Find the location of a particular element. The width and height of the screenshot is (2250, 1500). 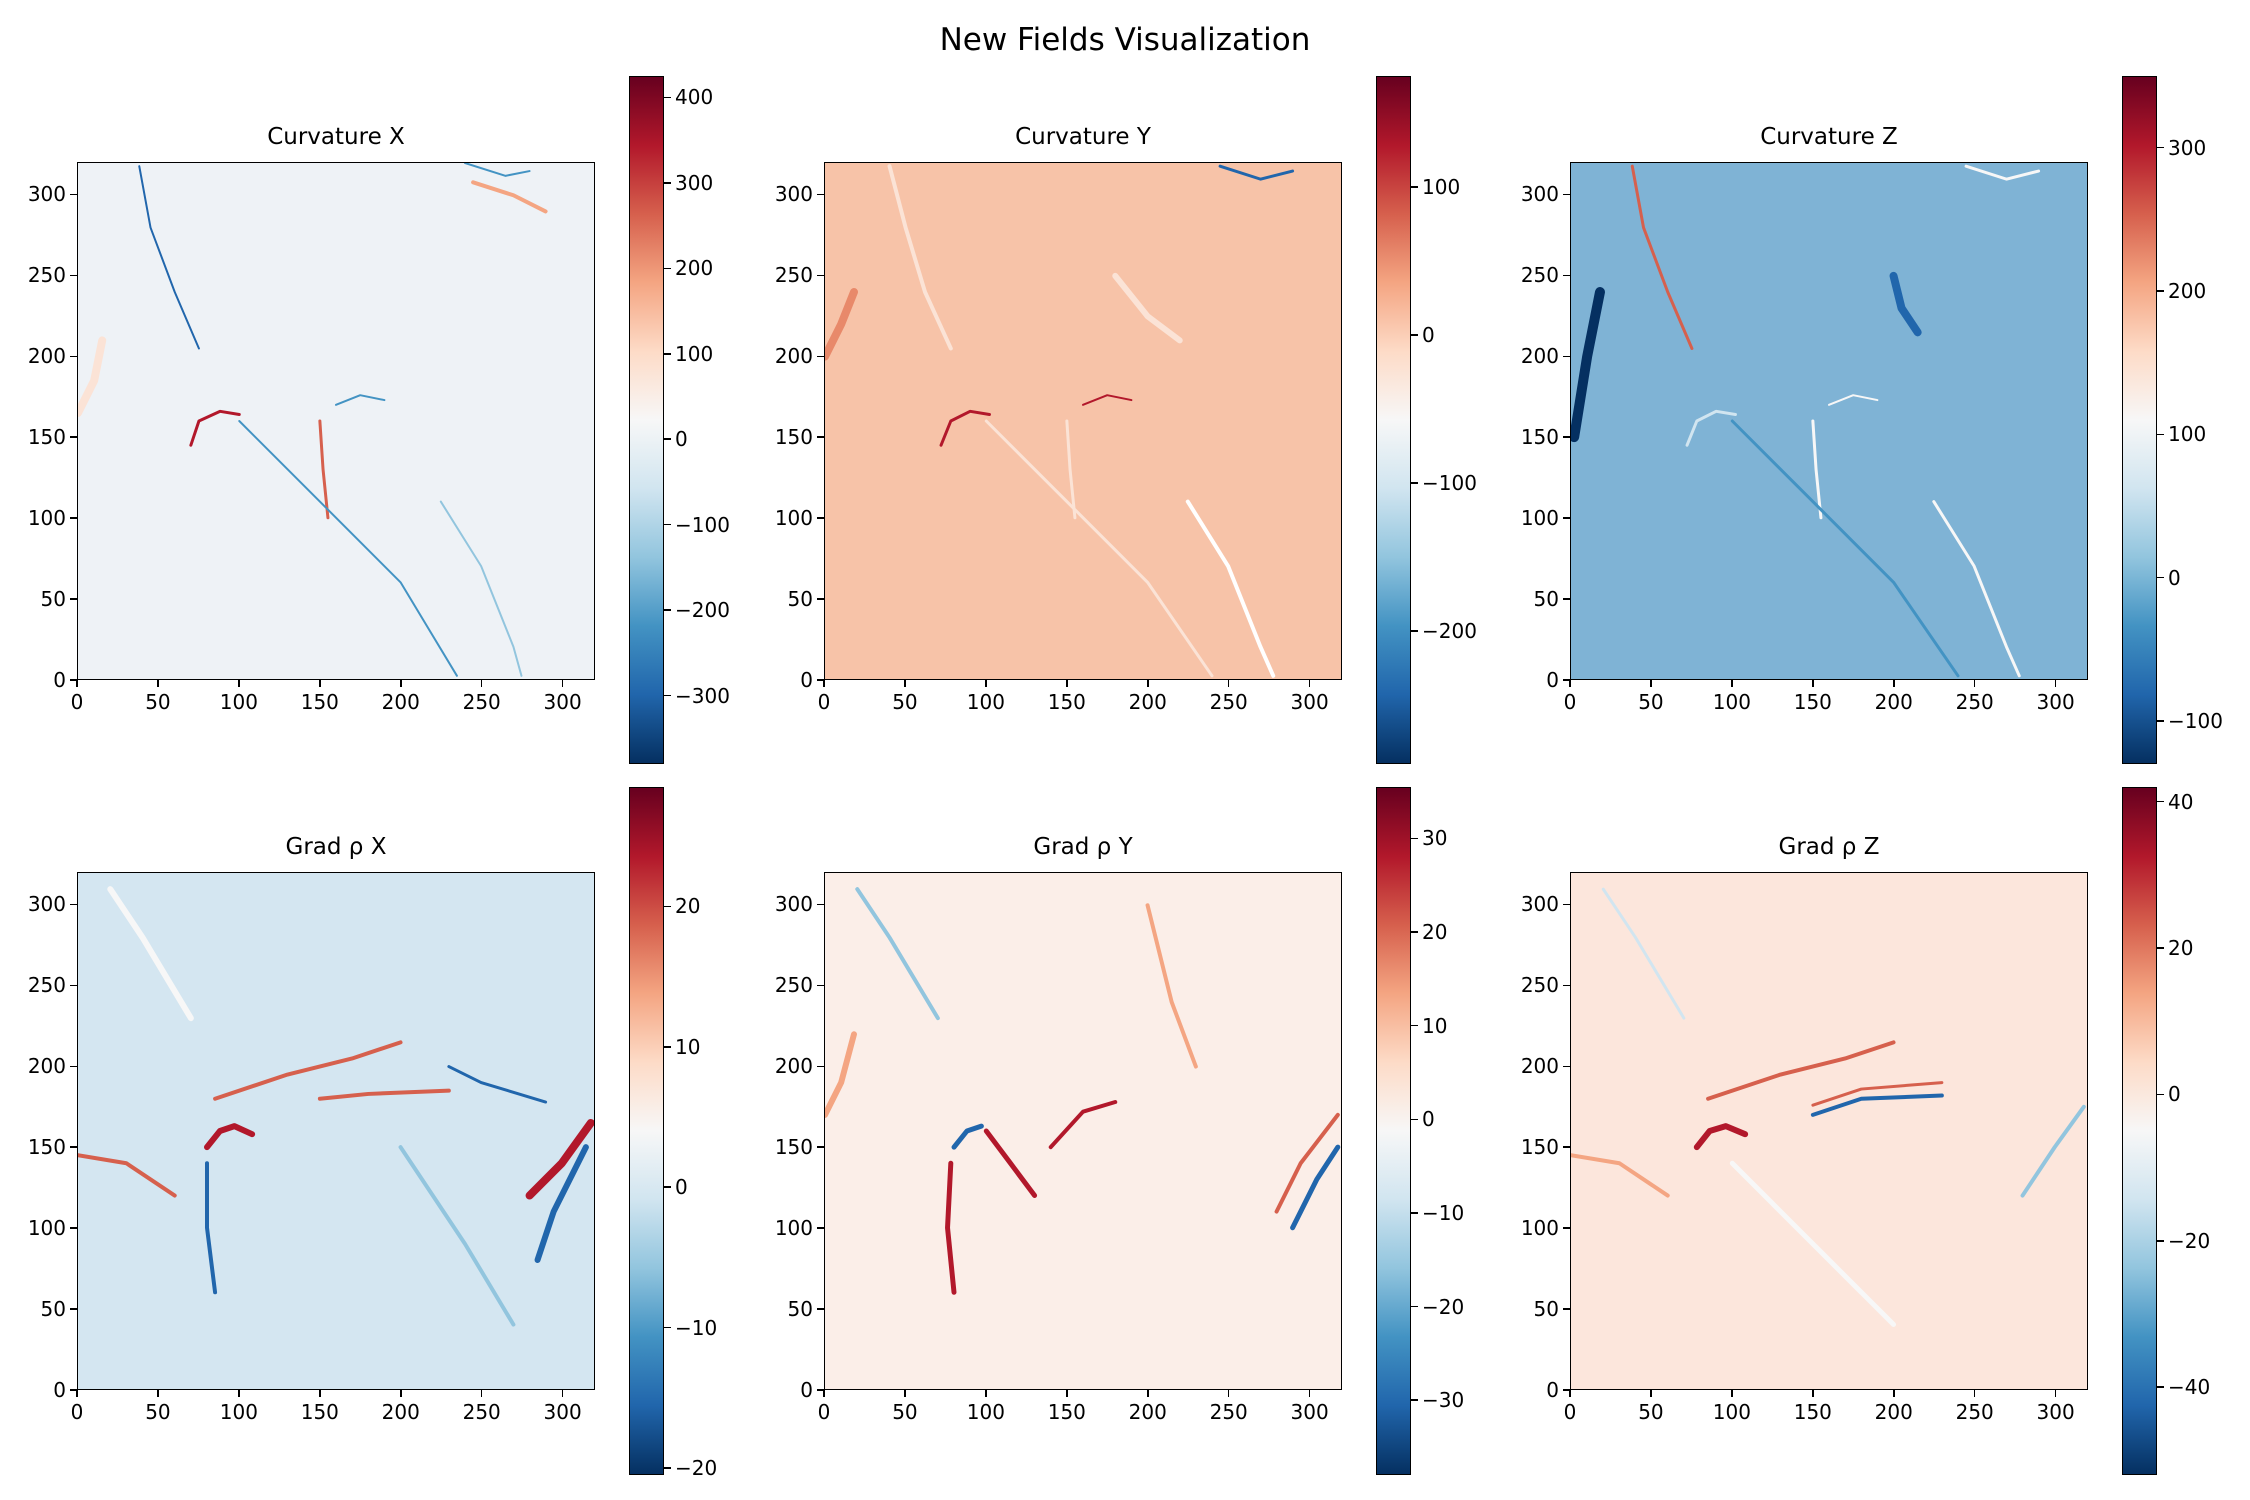

colorbar-tick-label: 40 is located at coordinates (2181, 801).